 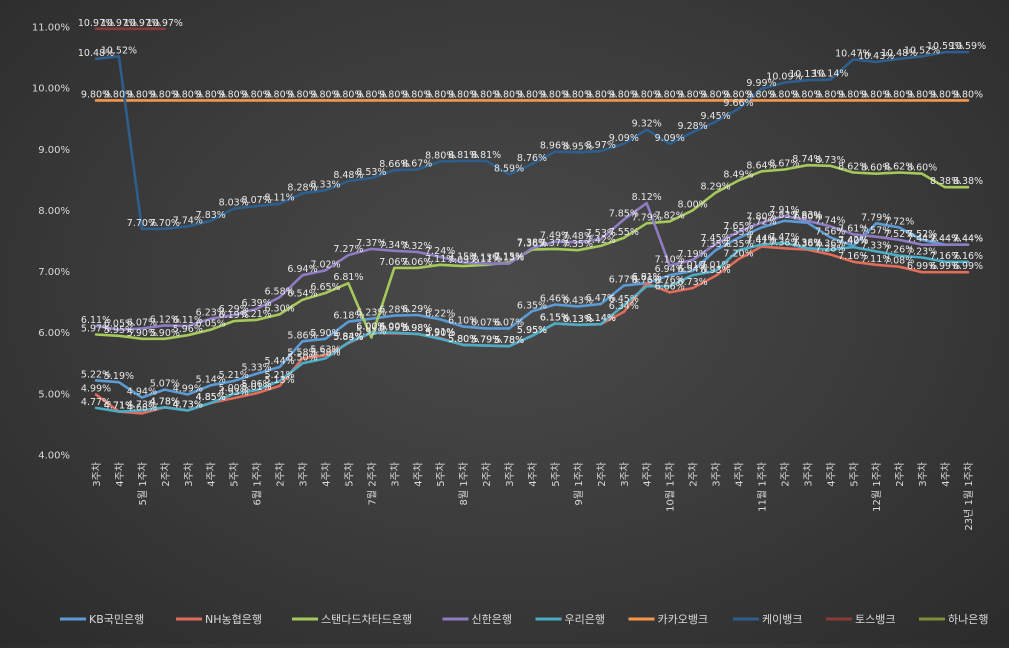 I want to click on data-label: 7.72%, so click(x=761, y=222).